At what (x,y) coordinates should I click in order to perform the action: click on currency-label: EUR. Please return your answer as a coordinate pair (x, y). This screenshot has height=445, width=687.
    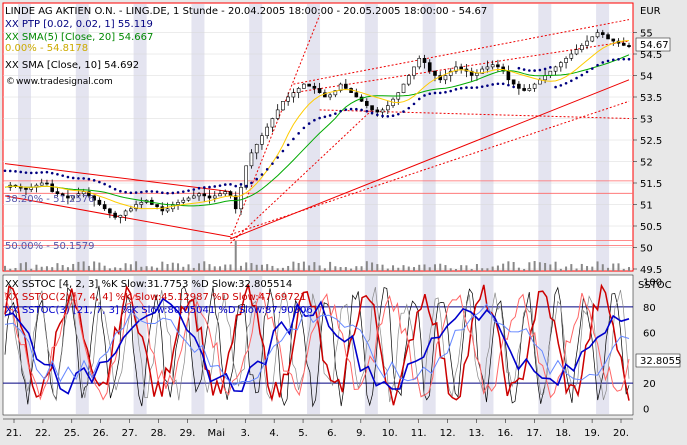
    Looking at the image, I should click on (650, 11).